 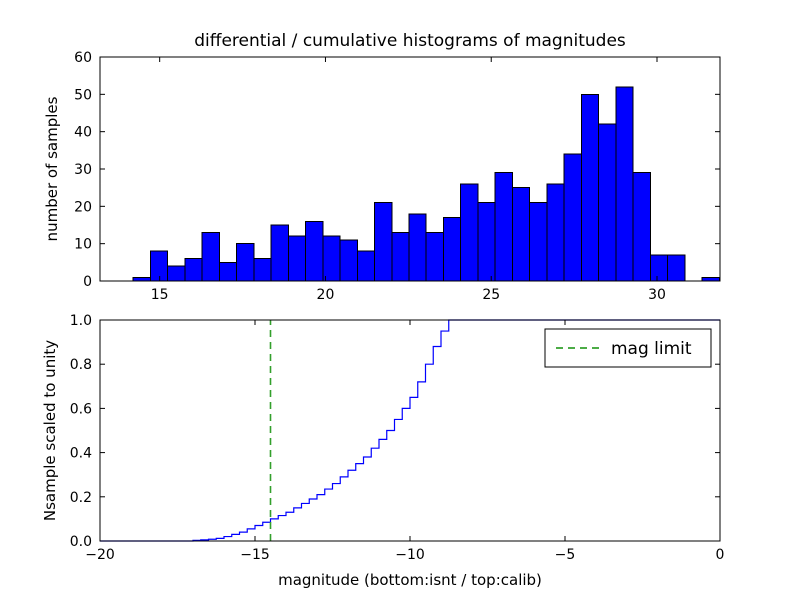 I want to click on x-tick-label: 0, so click(x=720, y=555).